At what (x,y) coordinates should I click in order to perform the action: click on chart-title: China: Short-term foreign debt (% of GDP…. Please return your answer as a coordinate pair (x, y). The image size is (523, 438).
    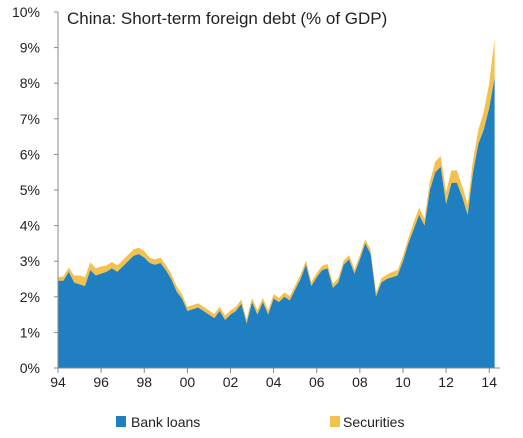
    Looking at the image, I should click on (227, 18).